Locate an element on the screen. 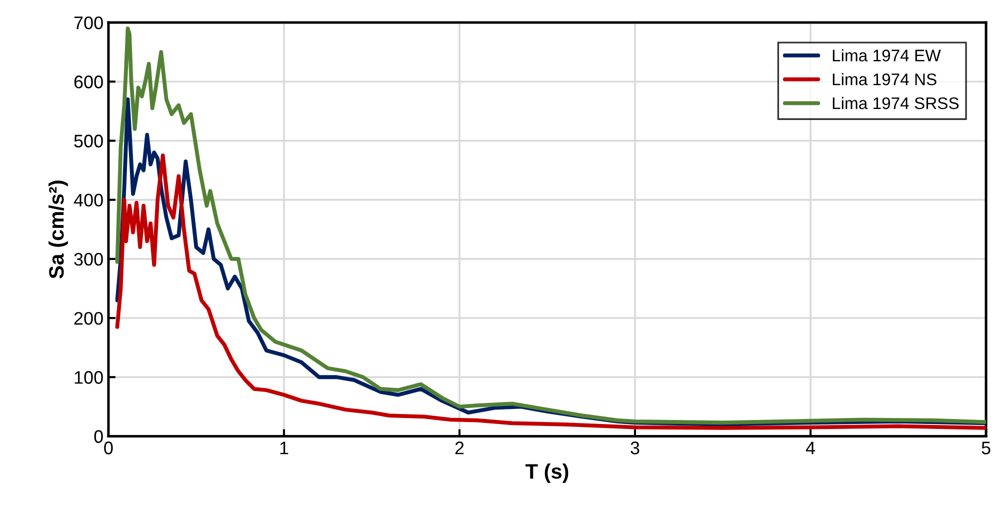 This screenshot has width=995, height=512. legend-label: Lima 1974 SRSS is located at coordinates (895, 103).